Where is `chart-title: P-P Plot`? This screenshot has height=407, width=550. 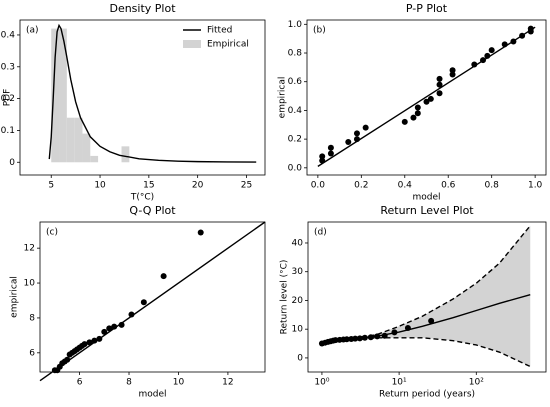 chart-title: P-P Plot is located at coordinates (427, 8).